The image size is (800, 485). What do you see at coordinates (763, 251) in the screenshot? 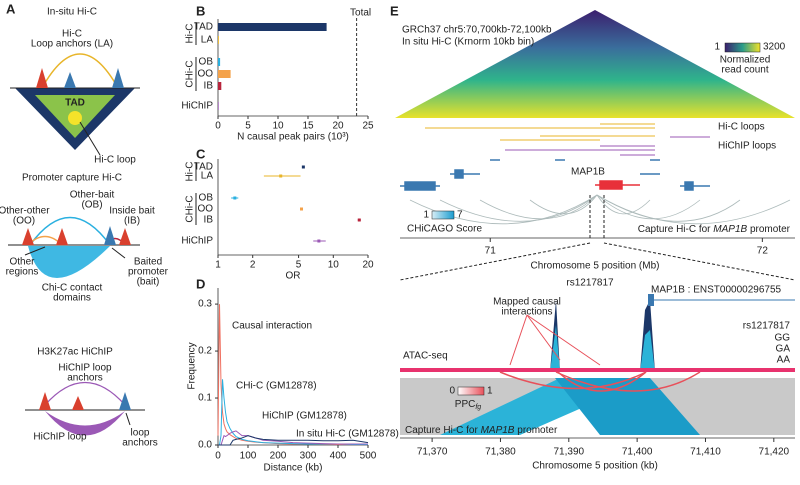
I see `x-tick-label: 72` at bounding box center [763, 251].